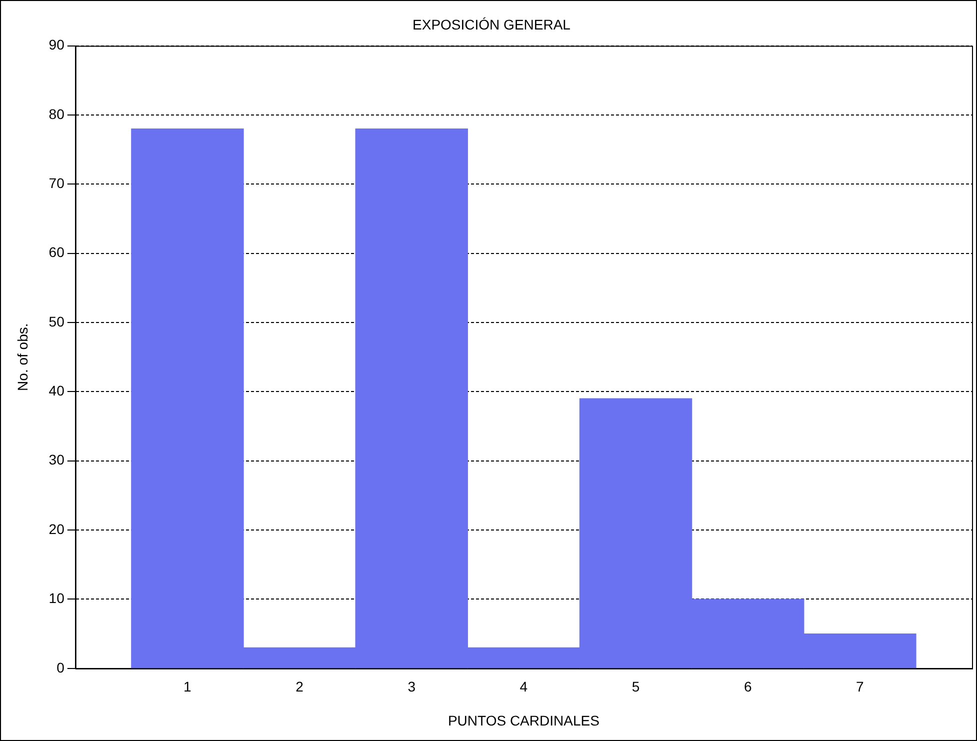  What do you see at coordinates (860, 686) in the screenshot?
I see `x-tick-label: 7` at bounding box center [860, 686].